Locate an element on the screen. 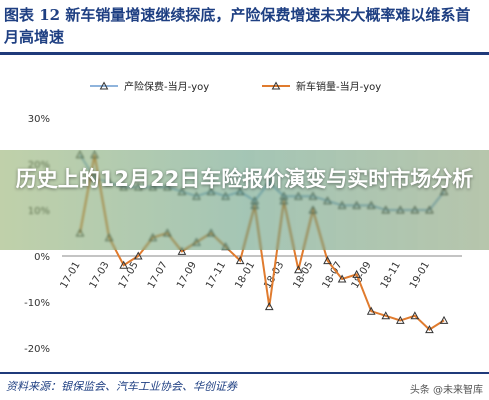  legend-label: 产险保费-当月-yoy is located at coordinates (166, 86).